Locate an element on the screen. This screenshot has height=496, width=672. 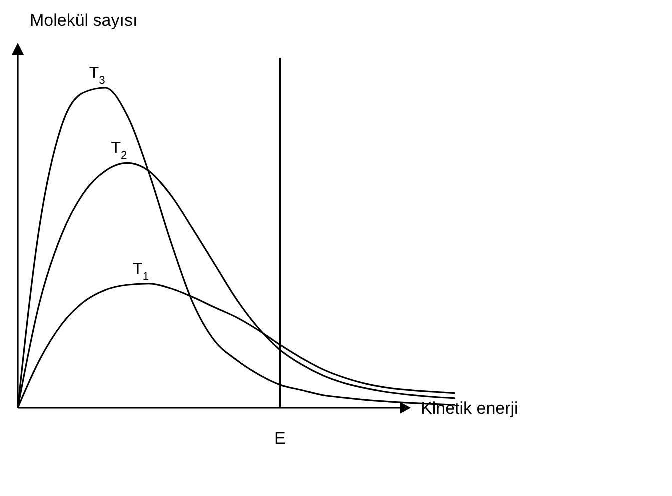
series-label: T$_{1}$ is located at coordinates (141, 271).